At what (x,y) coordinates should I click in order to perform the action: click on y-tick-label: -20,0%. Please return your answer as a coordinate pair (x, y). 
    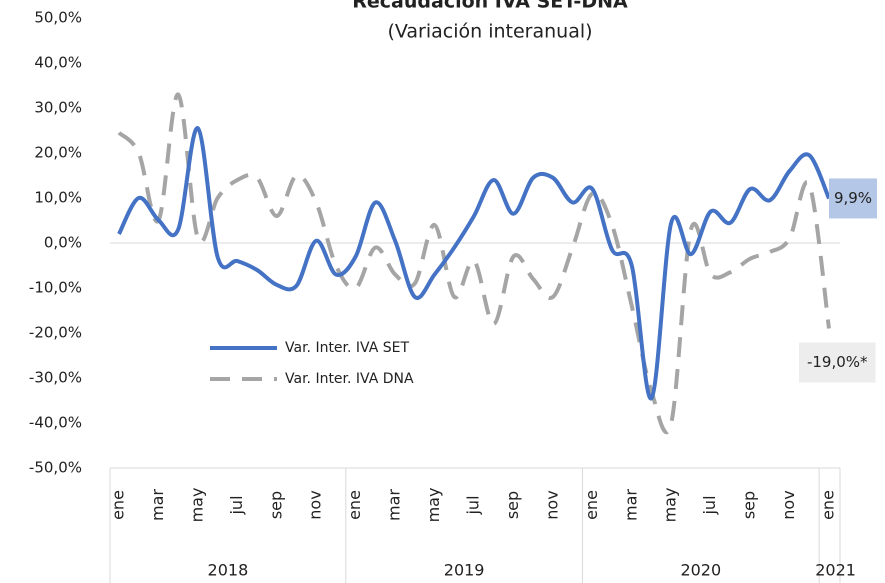
    Looking at the image, I should click on (55, 333).